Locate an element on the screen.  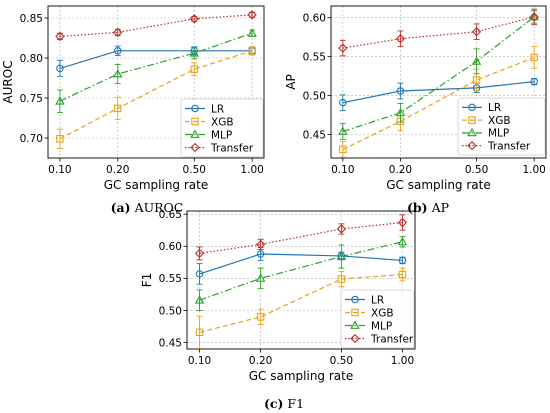
x-axis-label: GC sampling rate is located at coordinates (301, 376).